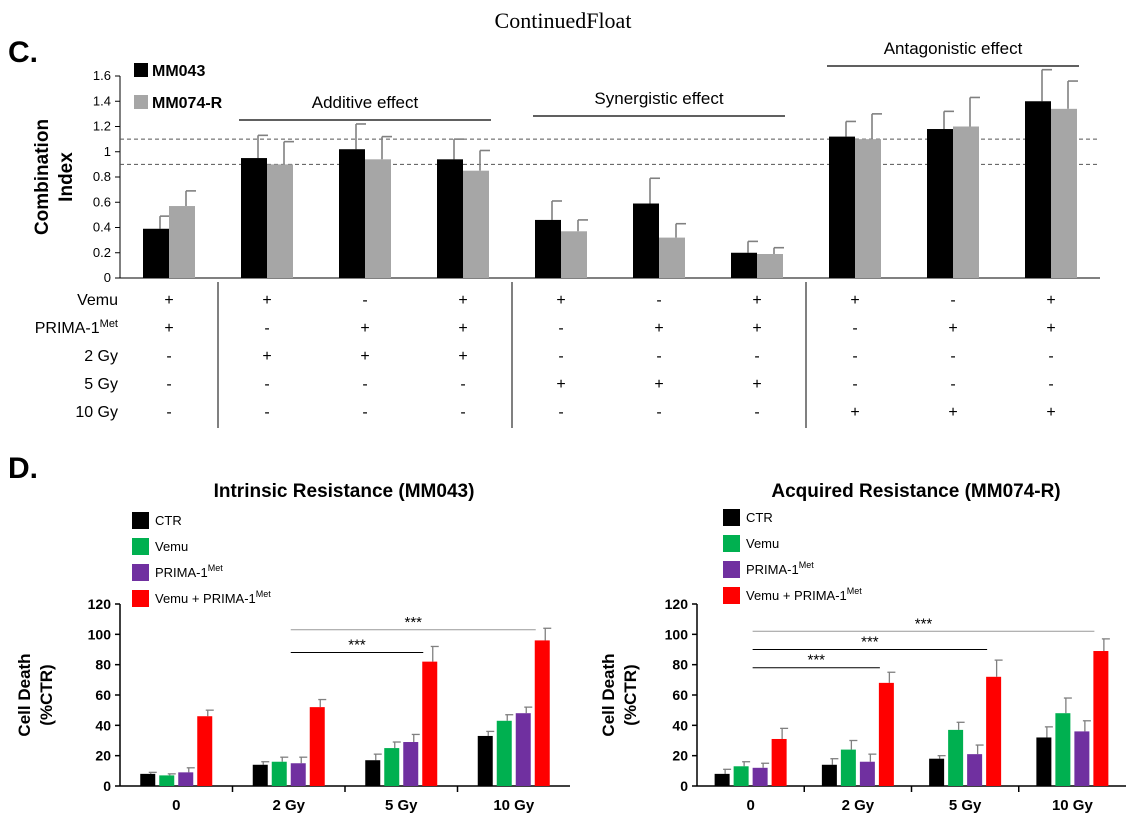 The height and width of the screenshot is (816, 1126). What do you see at coordinates (760, 776) in the screenshot?
I see `d-right-bar-prima` at bounding box center [760, 776].